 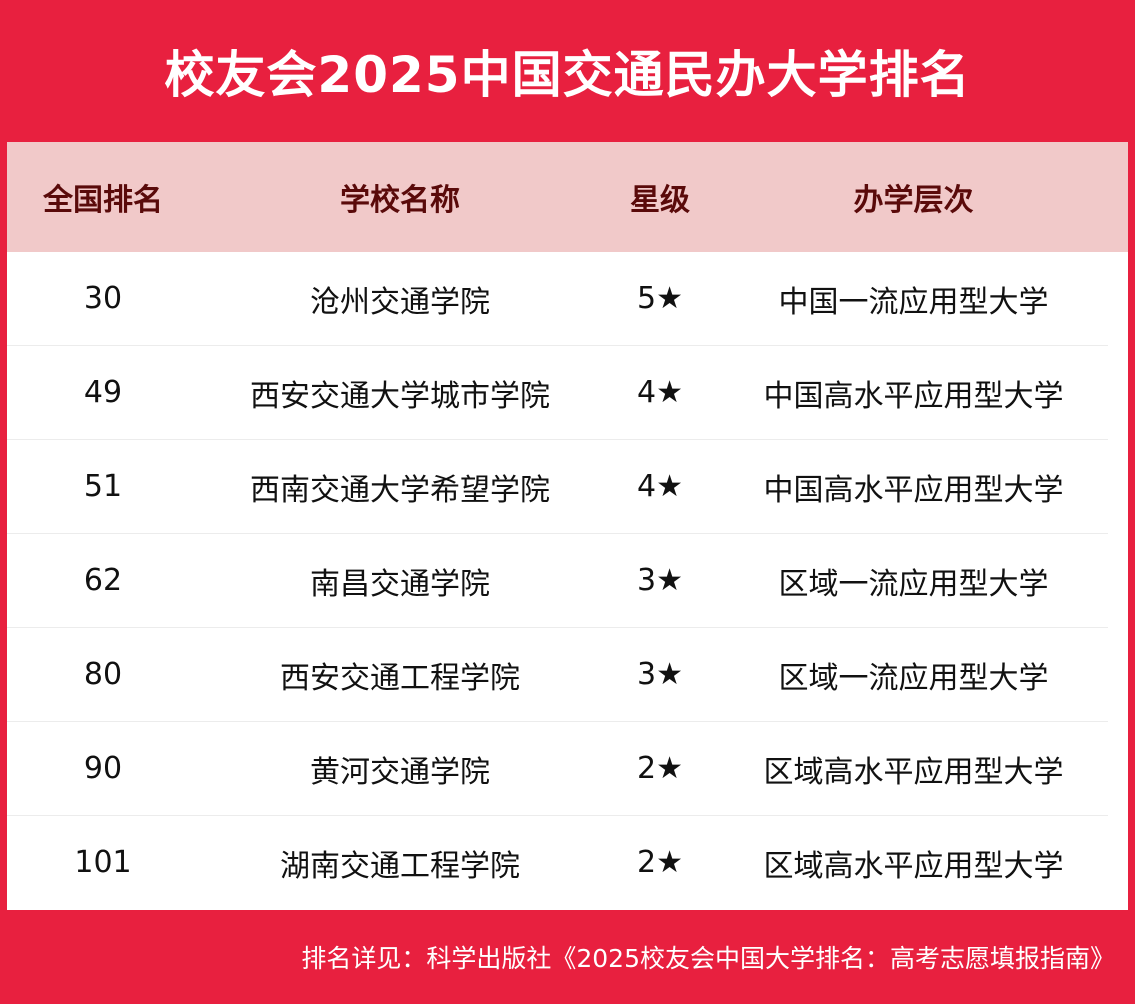 I want to click on table-row: 30 沧州交通学院 5★ 中国一流应用型大学, so click(x=557, y=299).